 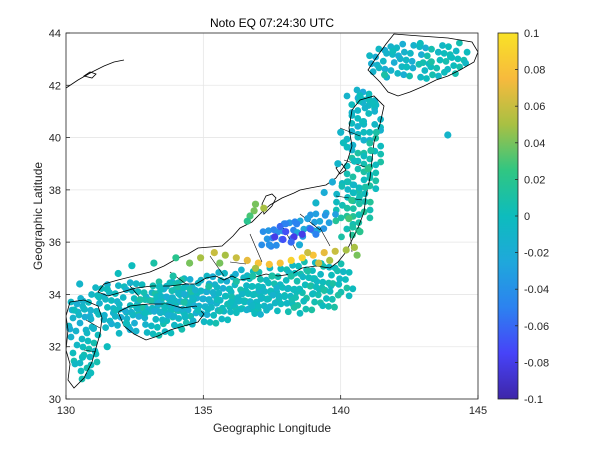 I want to click on y-ticks: 30 32 34 36 38 40 42 44, so click(x=59, y=217).